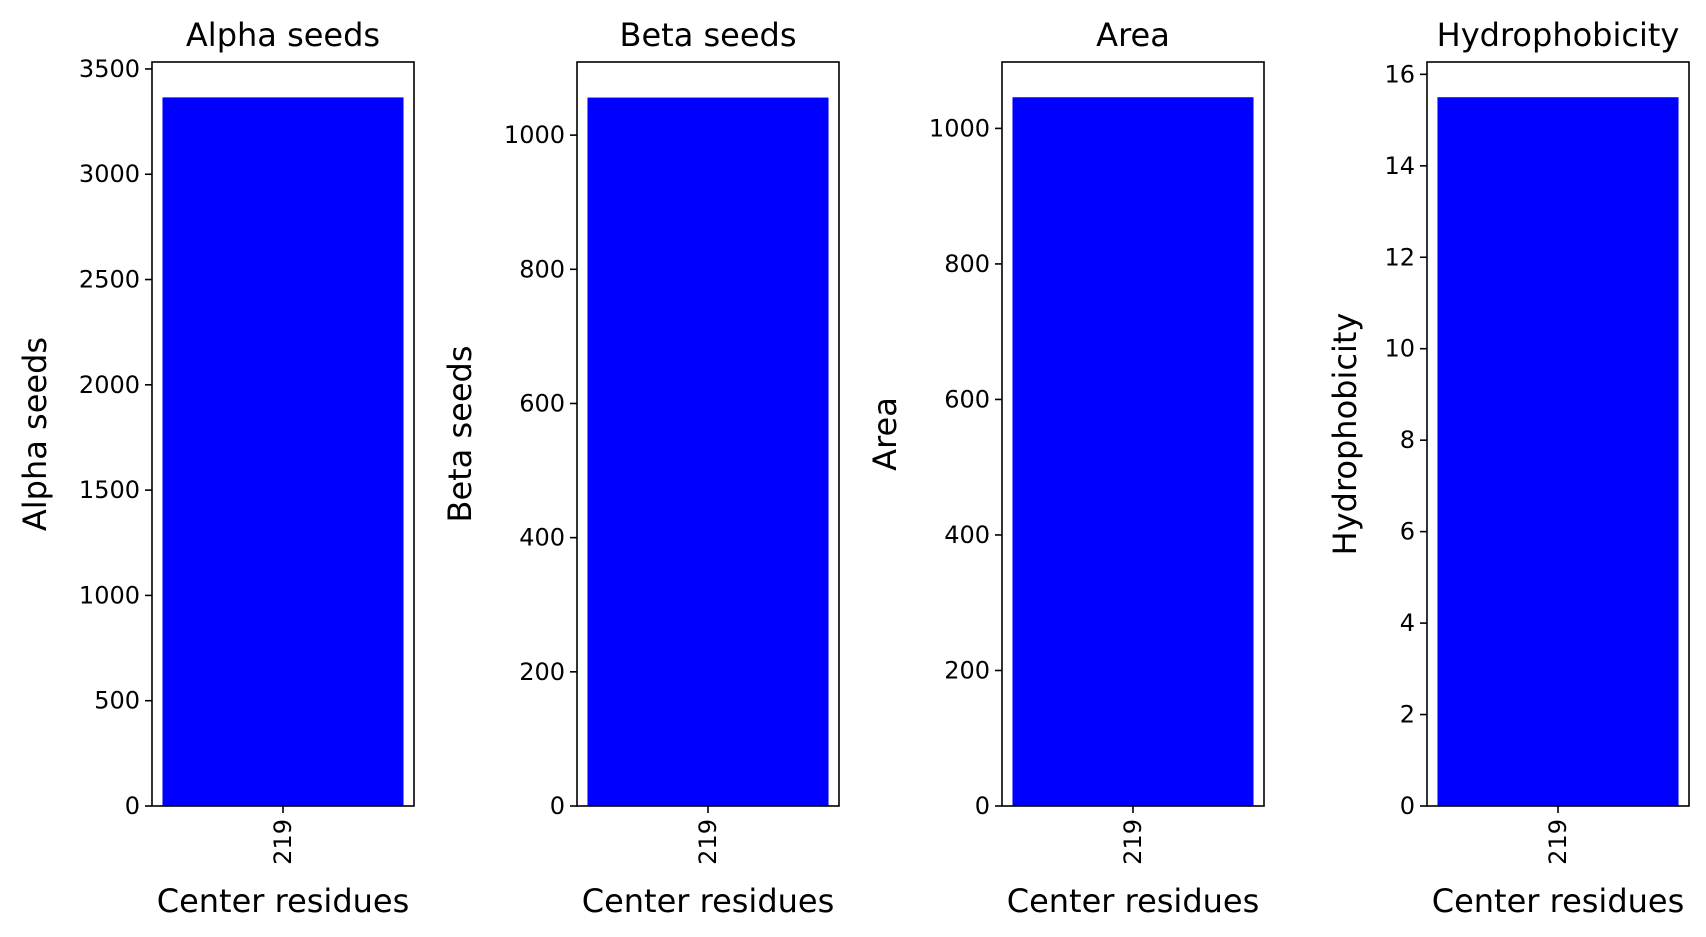 This screenshot has height=937, width=1706. I want to click on chart-title: Hydrophobicity, so click(1558, 35).